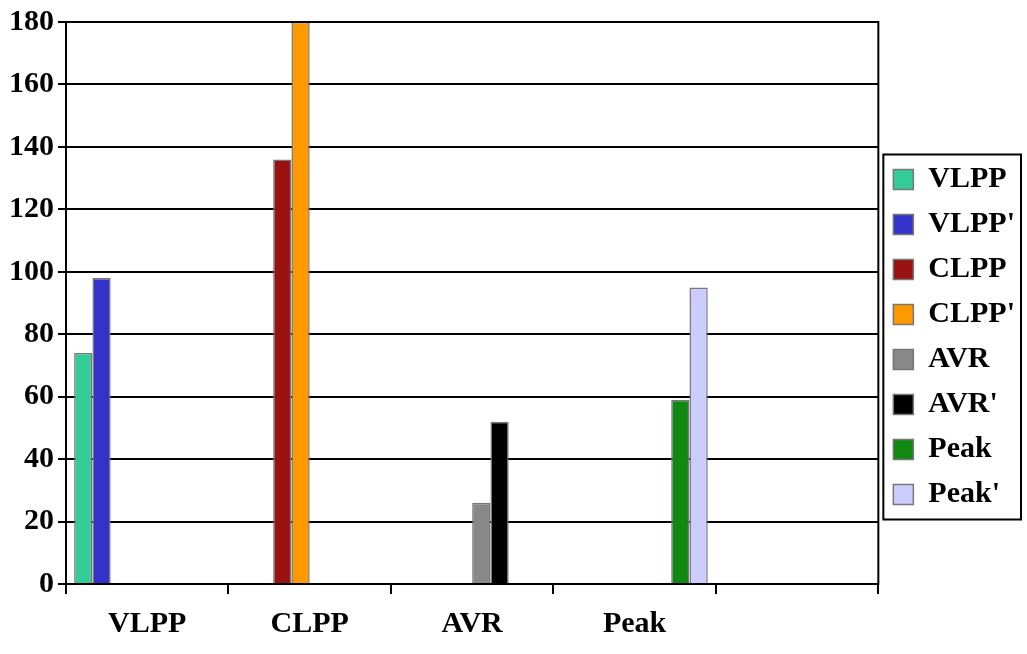 Image resolution: width=1027 pixels, height=654 pixels. Describe the element at coordinates (147, 621) in the screenshot. I see `x-tick-label: VLPP` at that location.